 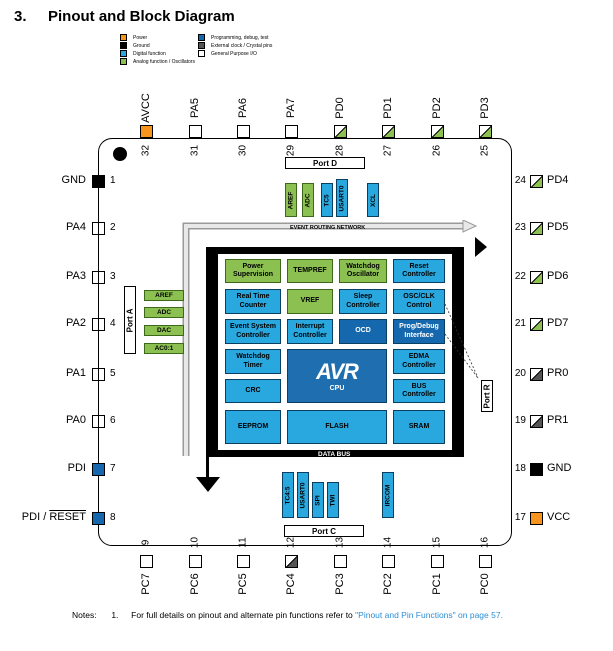 What do you see at coordinates (98, 469) in the screenshot?
I see `pin-pdi-pad` at bounding box center [98, 469].